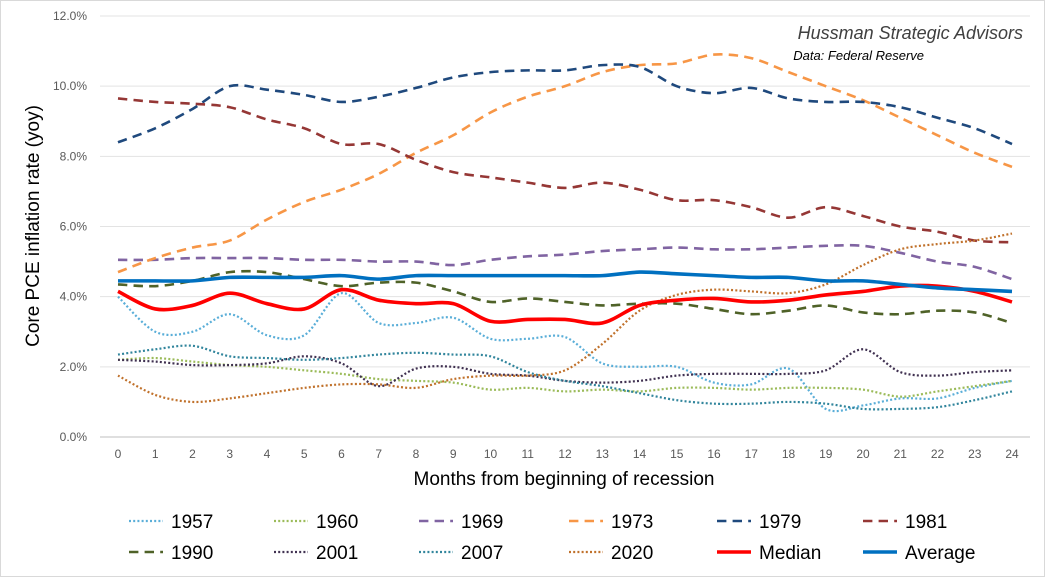 Image resolution: width=1045 pixels, height=577 pixels. Describe the element at coordinates (491, 454) in the screenshot. I see `x-tick-label: 10` at that location.